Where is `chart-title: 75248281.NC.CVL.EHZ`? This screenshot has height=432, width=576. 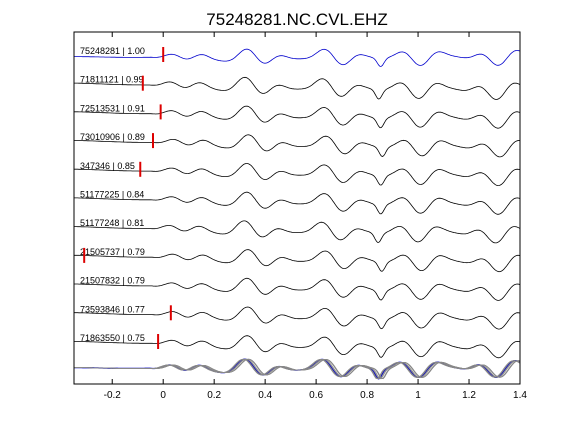
chart-title: 75248281.NC.CVL.EHZ is located at coordinates (296, 19).